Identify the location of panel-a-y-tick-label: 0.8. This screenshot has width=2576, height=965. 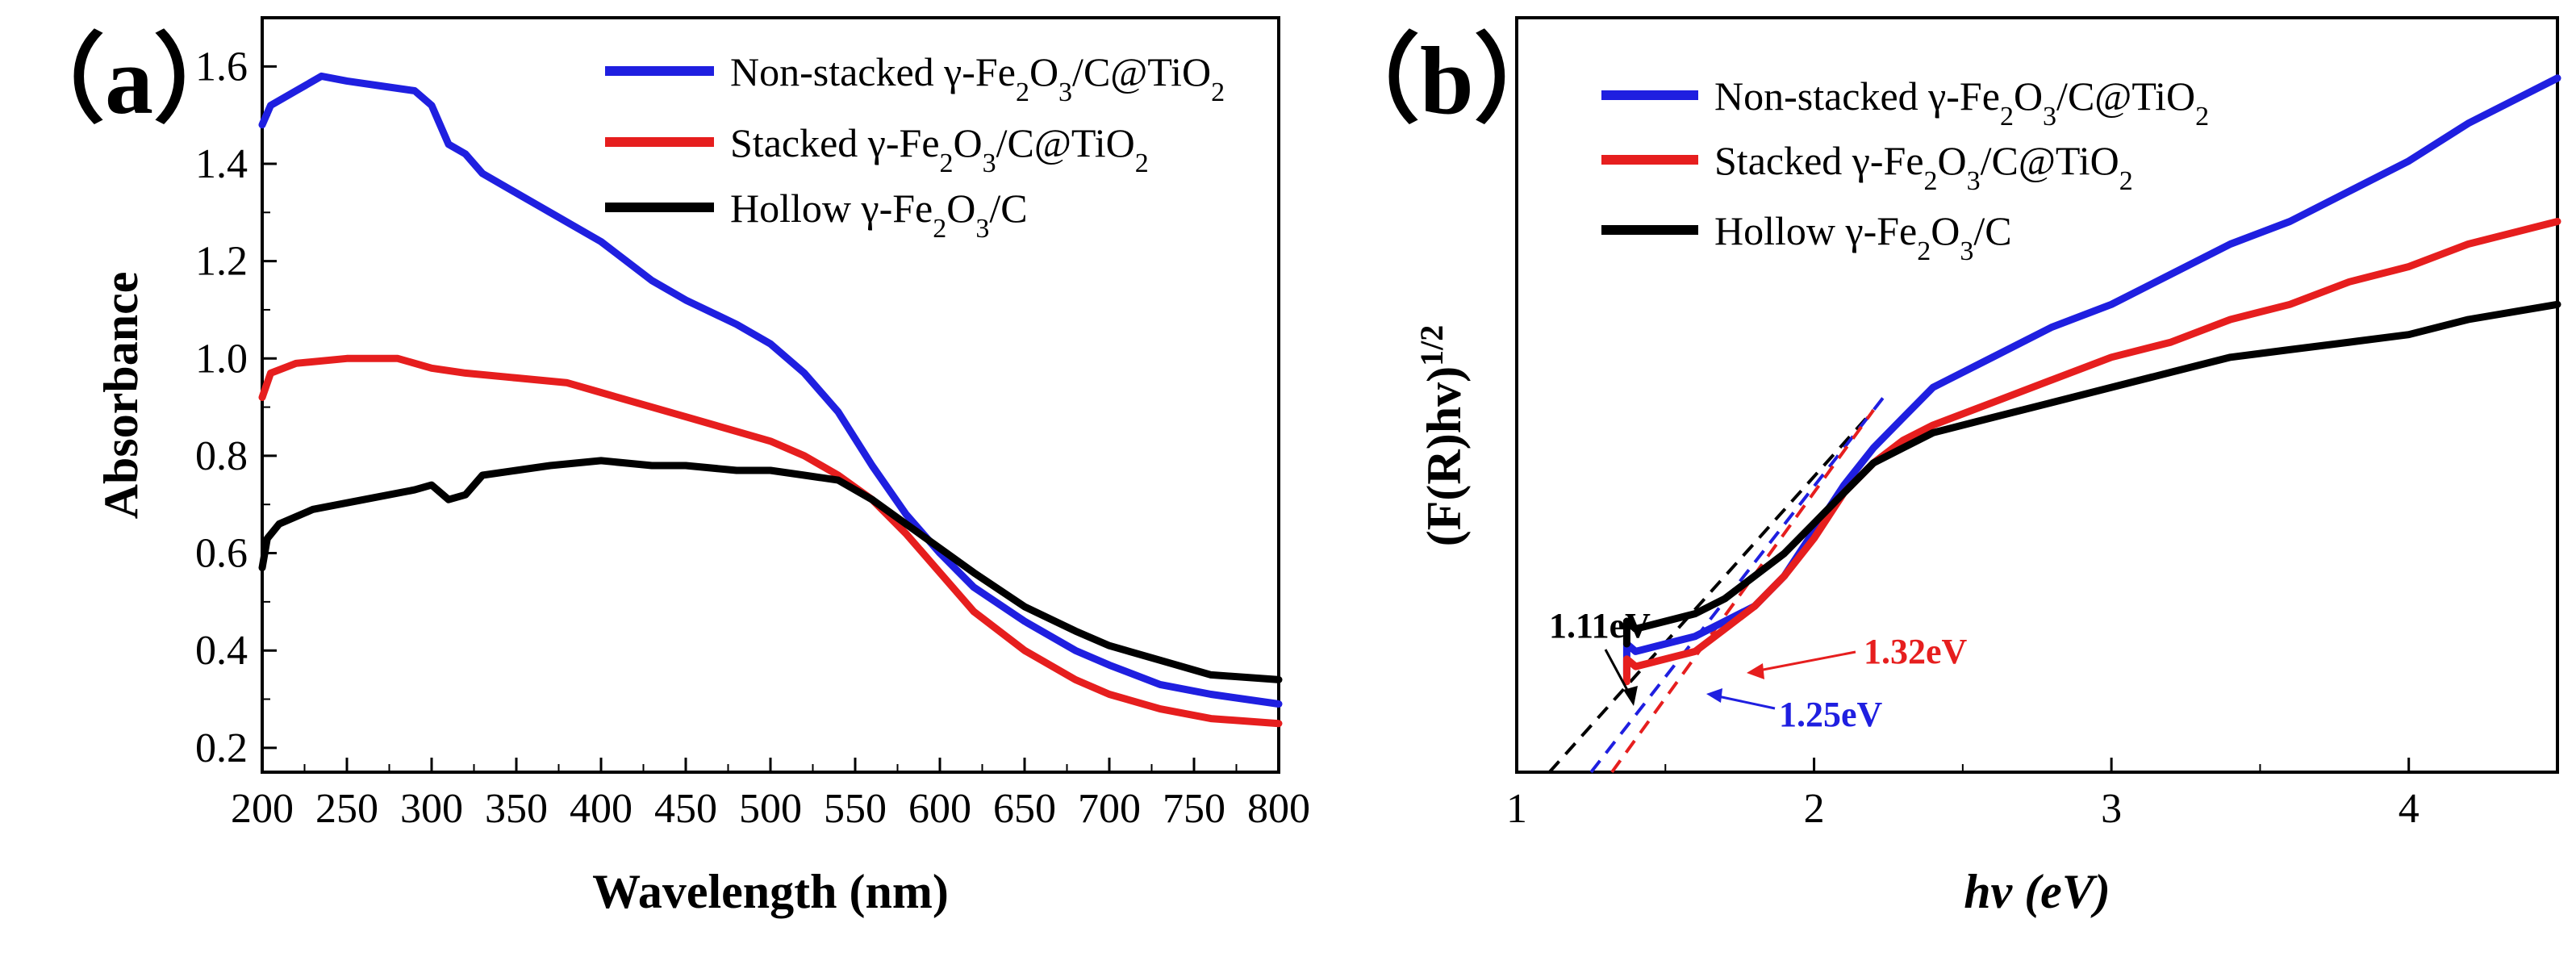
(222, 456).